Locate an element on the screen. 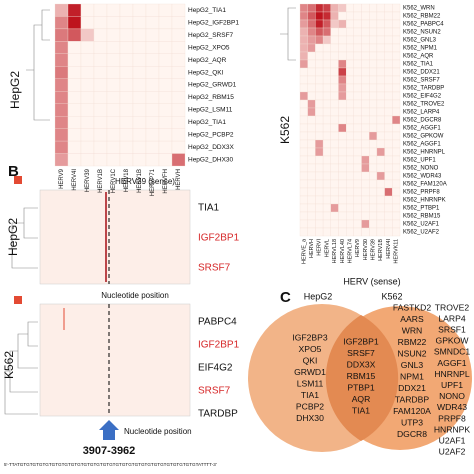  gene: SRSF1 is located at coordinates (452, 329).